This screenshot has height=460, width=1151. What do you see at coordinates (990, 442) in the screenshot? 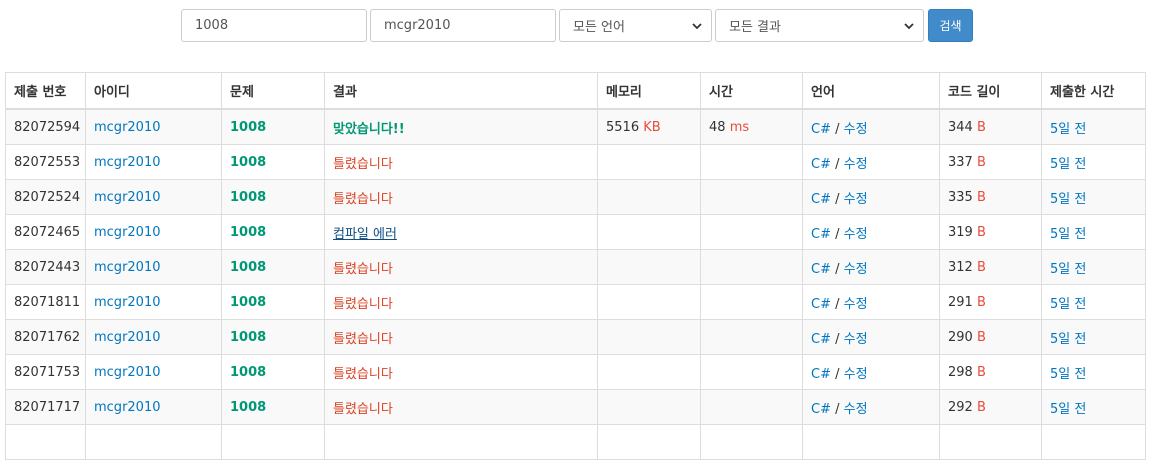
I see `code-length-cell` at bounding box center [990, 442].